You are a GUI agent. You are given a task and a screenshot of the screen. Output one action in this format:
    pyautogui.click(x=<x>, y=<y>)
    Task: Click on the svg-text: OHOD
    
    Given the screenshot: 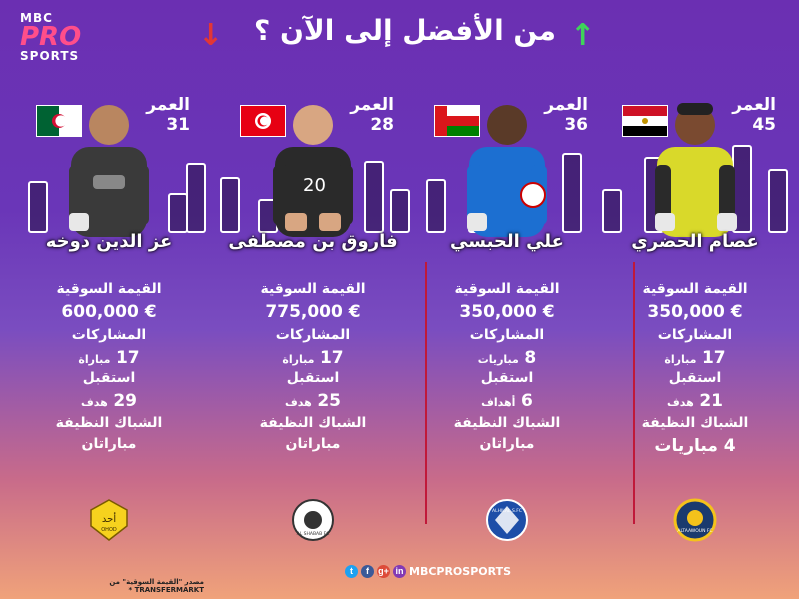 What is the action you would take?
    pyautogui.click(x=109, y=530)
    